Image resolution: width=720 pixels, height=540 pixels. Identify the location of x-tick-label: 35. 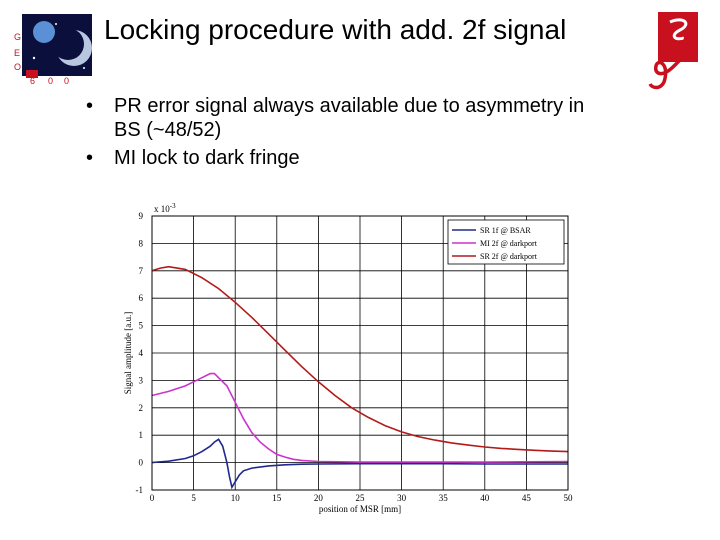
(444, 498).